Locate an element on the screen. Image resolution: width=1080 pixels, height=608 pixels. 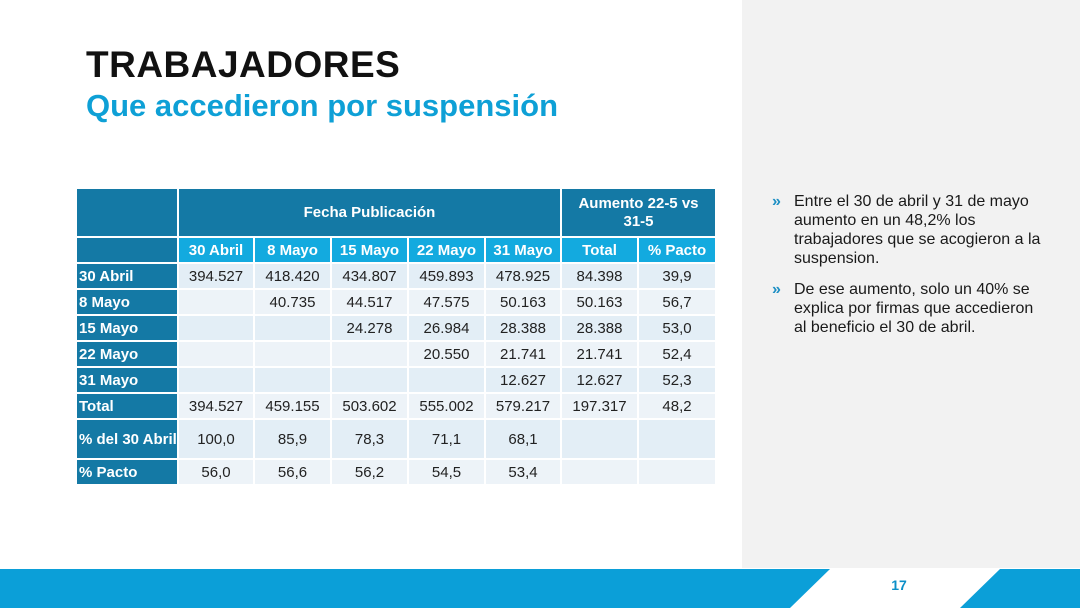
table-cell: 459.893 is located at coordinates (446, 276).